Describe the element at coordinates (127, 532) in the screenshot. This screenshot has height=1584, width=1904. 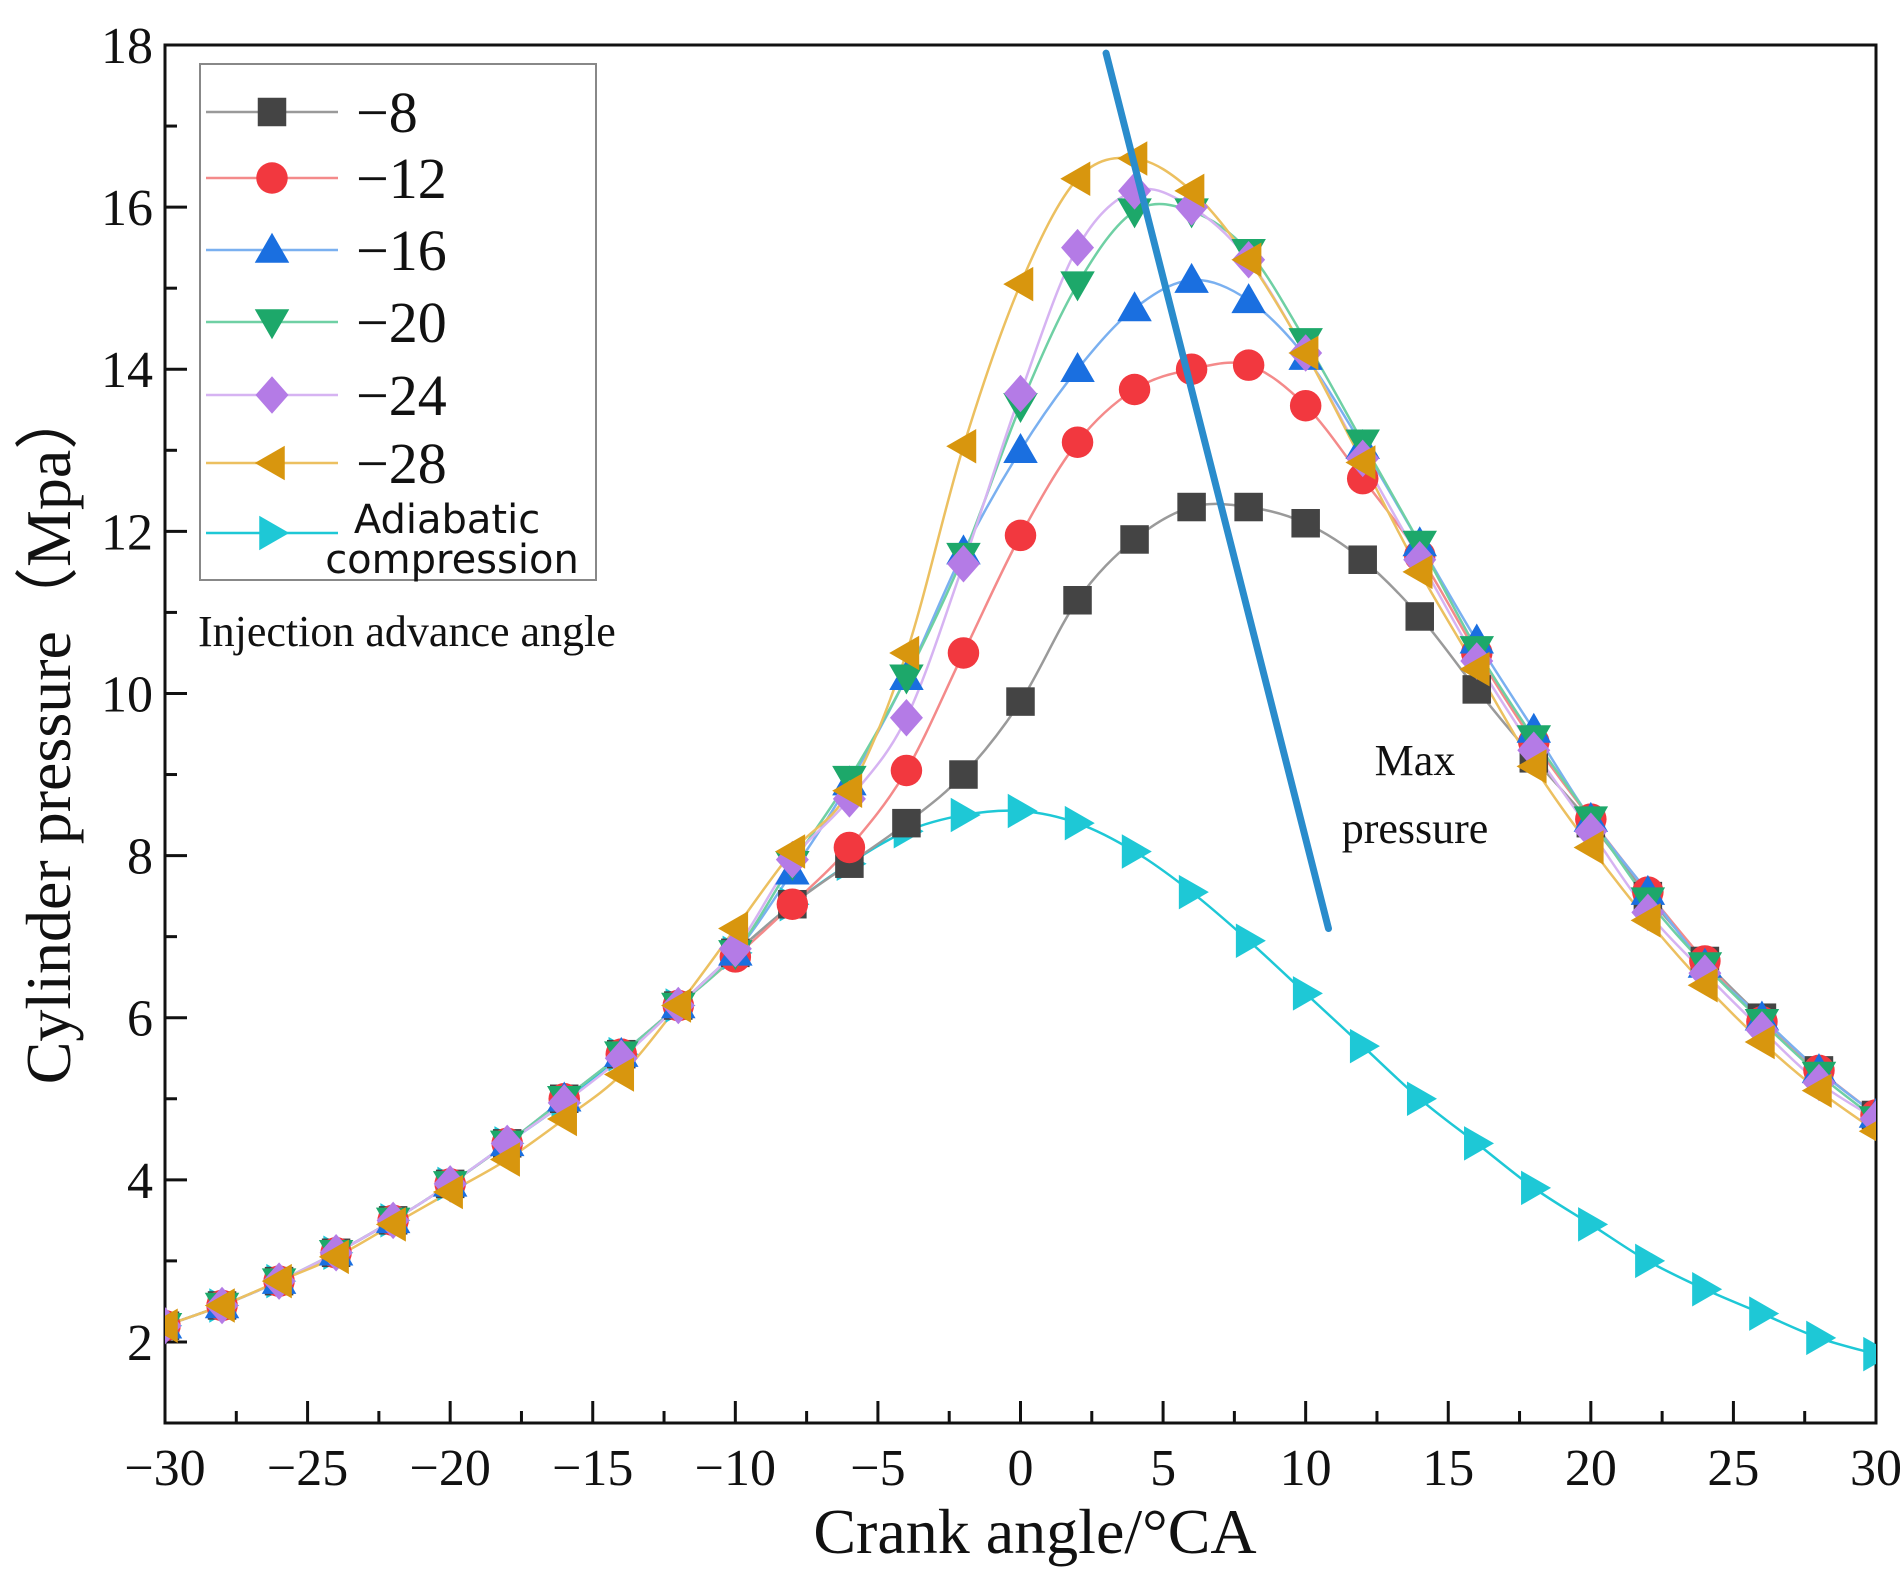
I see `y-tick-label: 12` at that location.